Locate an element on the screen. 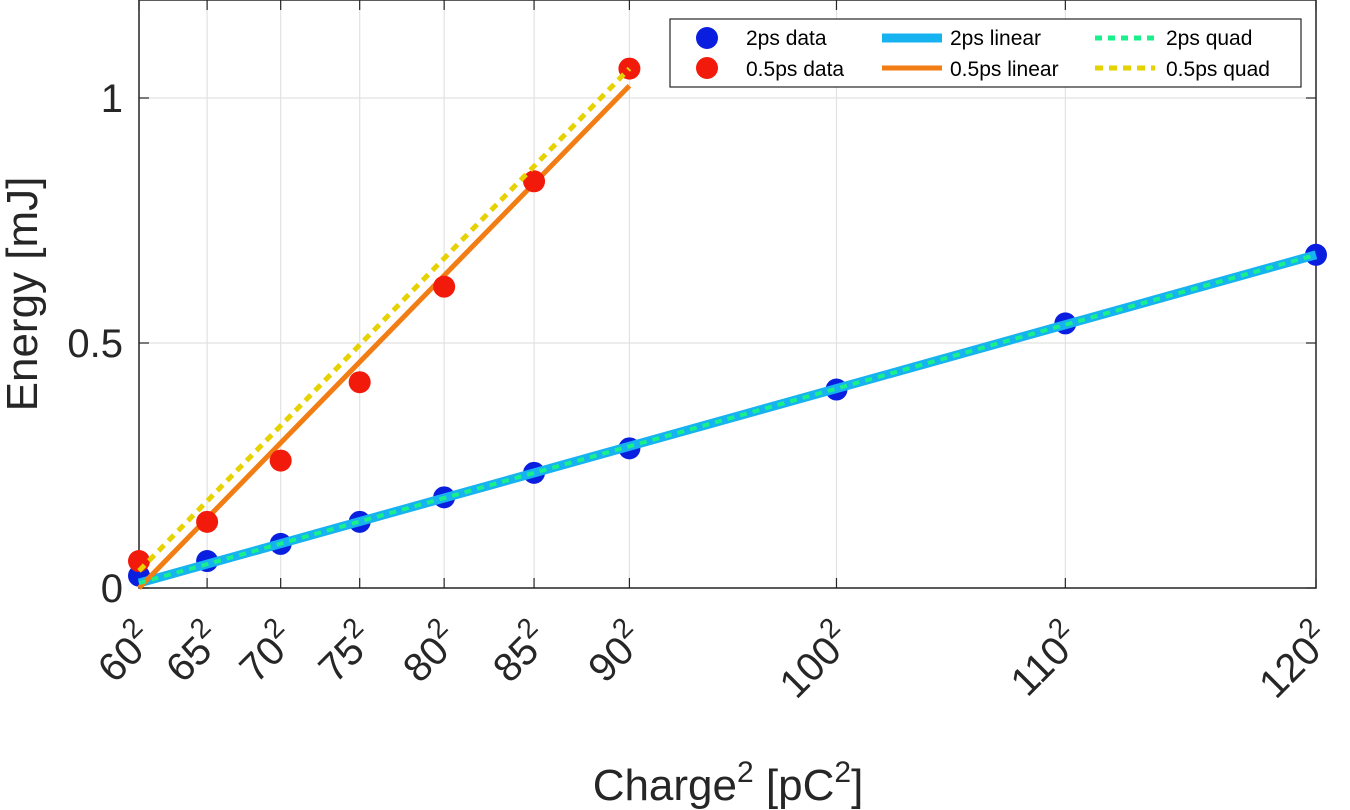  legend-marker-05ps-data is located at coordinates (707, 68).